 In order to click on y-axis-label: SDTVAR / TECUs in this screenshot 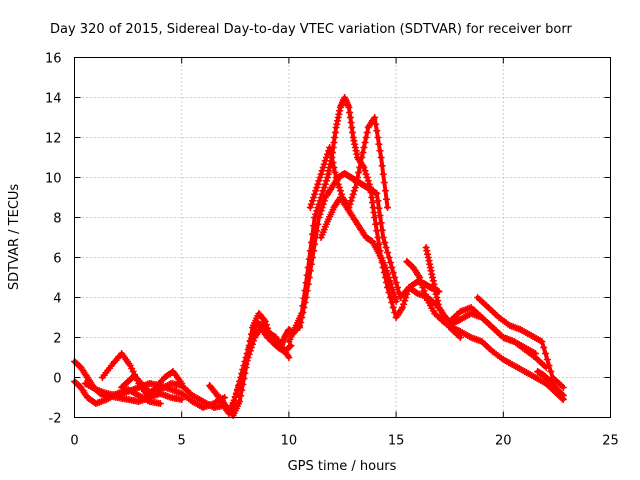, I will do `click(14, 237)`.